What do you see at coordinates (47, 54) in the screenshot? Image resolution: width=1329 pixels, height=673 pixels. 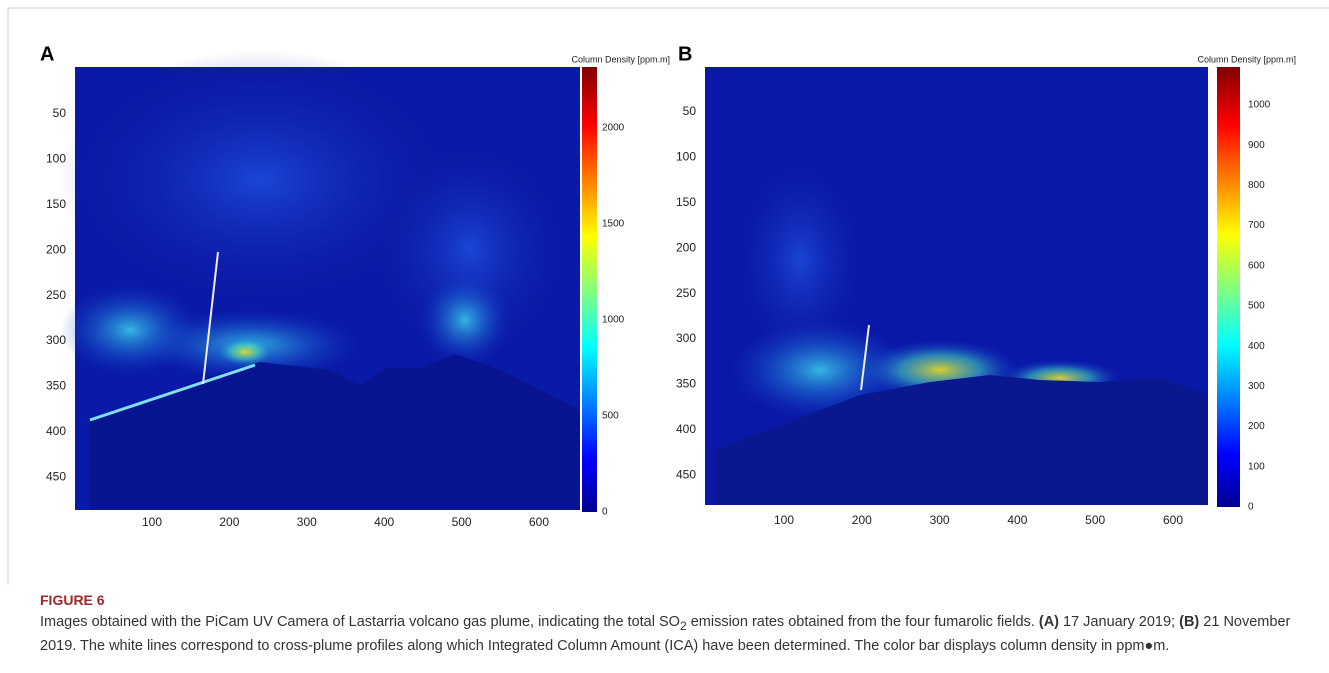 I see `panel-label: A` at bounding box center [47, 54].